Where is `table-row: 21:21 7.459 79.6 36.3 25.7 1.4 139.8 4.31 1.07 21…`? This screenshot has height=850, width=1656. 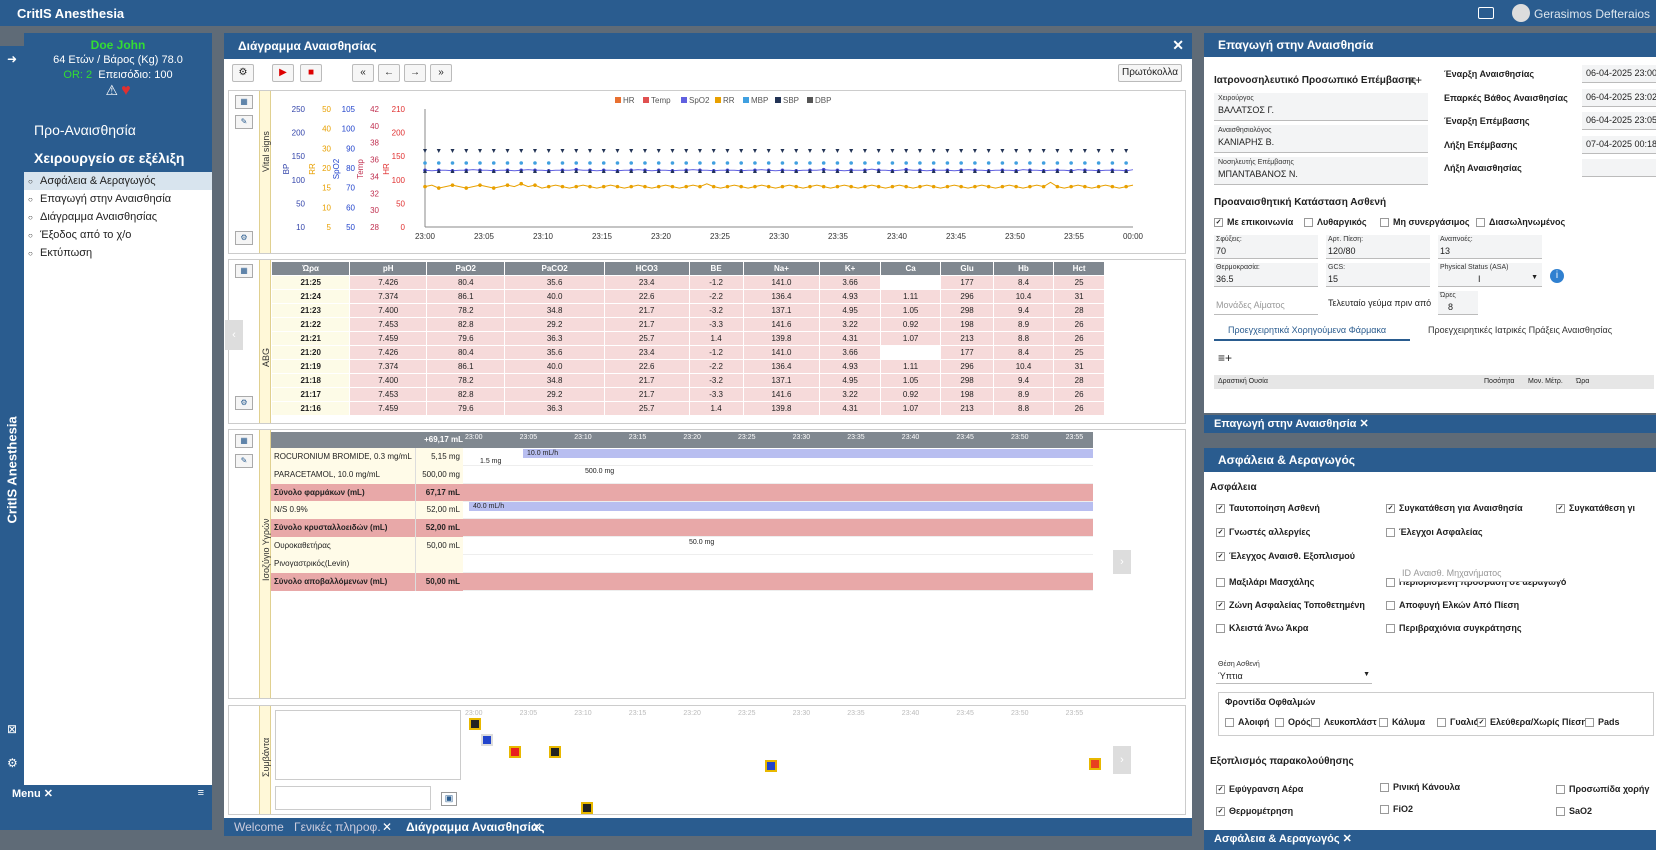 table-row: 21:21 7.459 79.6 36.3 25.7 1.4 139.8 4.31 1.07 21… is located at coordinates (687, 338).